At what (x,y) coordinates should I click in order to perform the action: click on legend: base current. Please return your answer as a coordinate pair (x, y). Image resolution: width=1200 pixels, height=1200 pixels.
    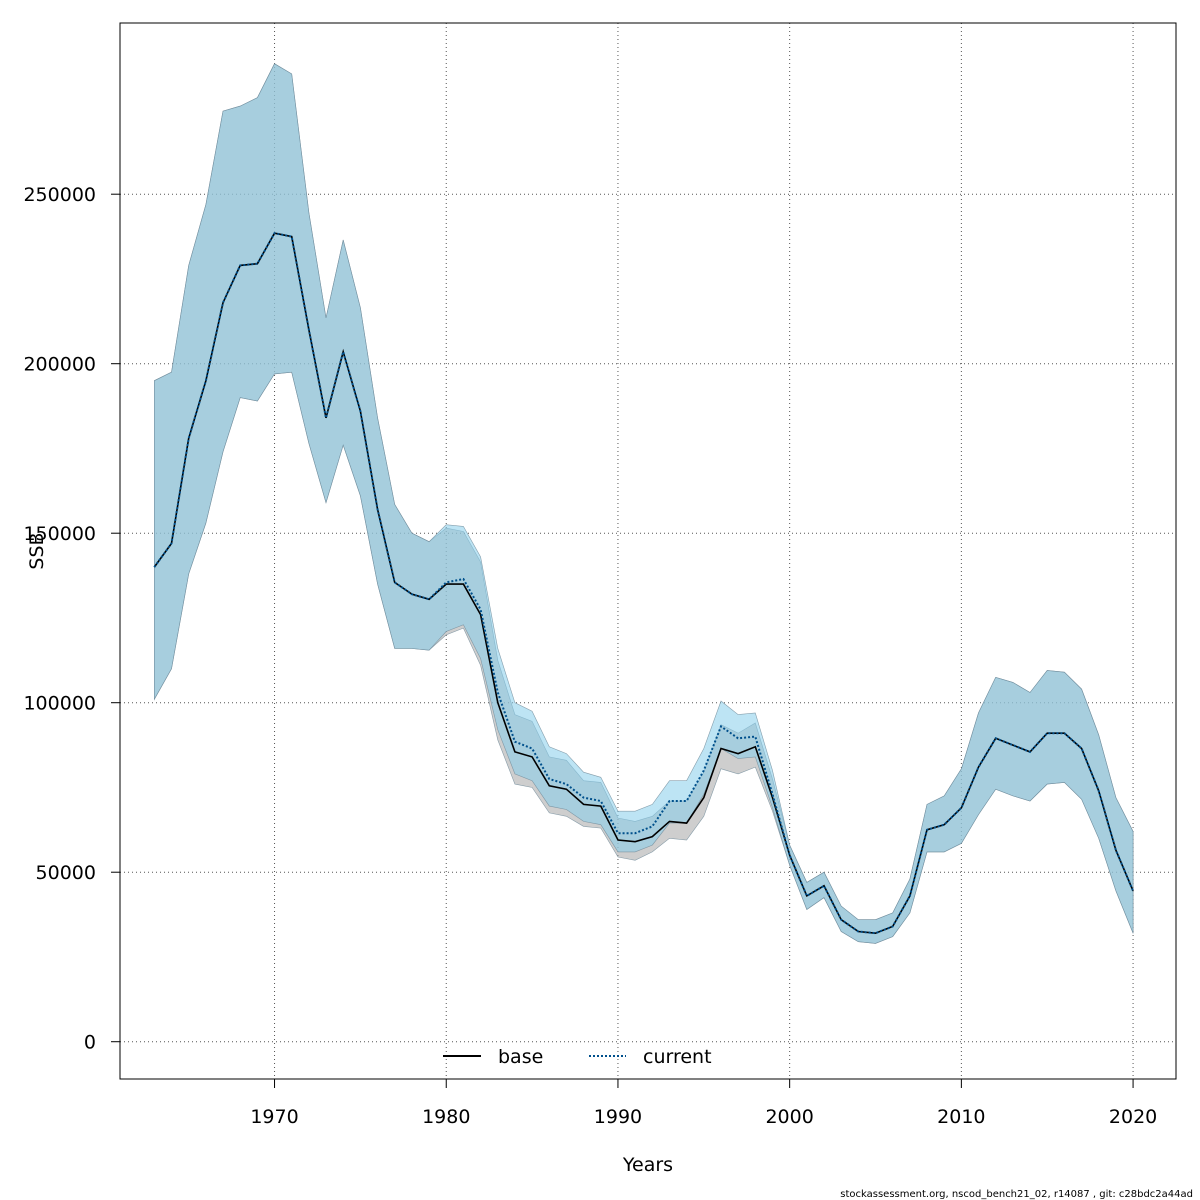
    Looking at the image, I should click on (577, 1057).